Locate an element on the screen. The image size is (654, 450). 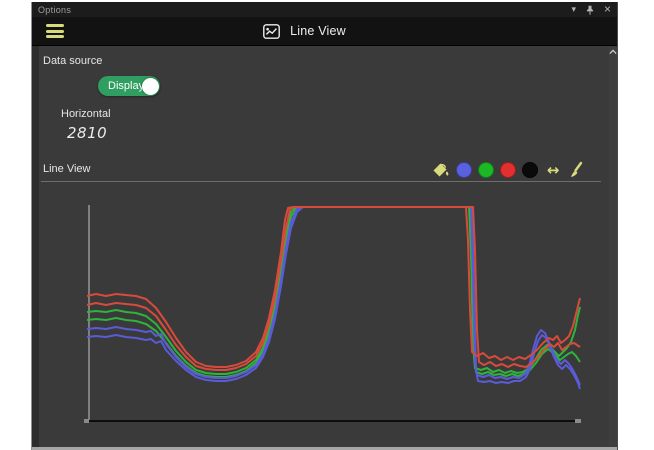
x-axis-left-tick is located at coordinates (86, 421).